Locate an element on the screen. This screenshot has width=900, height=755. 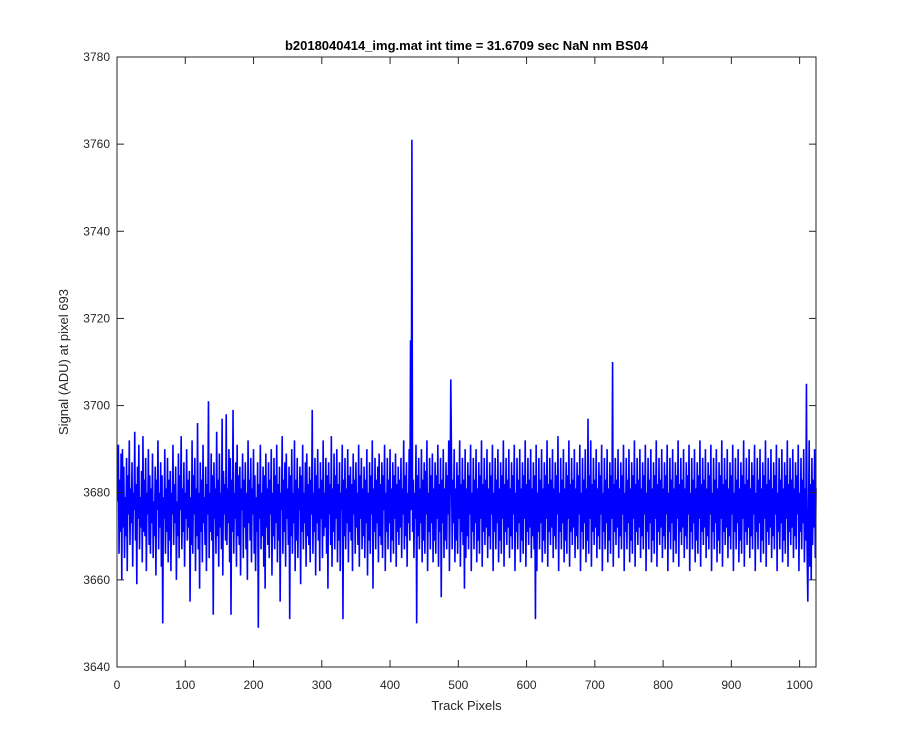
y-axis-label: Signal (ADU) at pixel 693 is located at coordinates (63, 362).